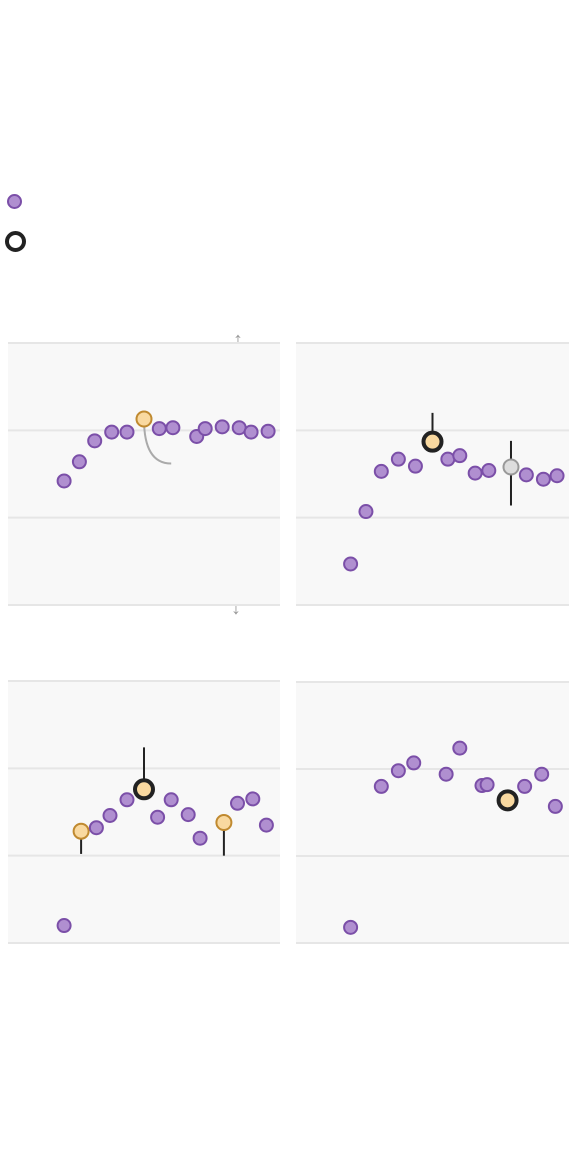 The image size is (576, 1150). I want to click on arrow-down-icon: ↓, so click(236, 608).